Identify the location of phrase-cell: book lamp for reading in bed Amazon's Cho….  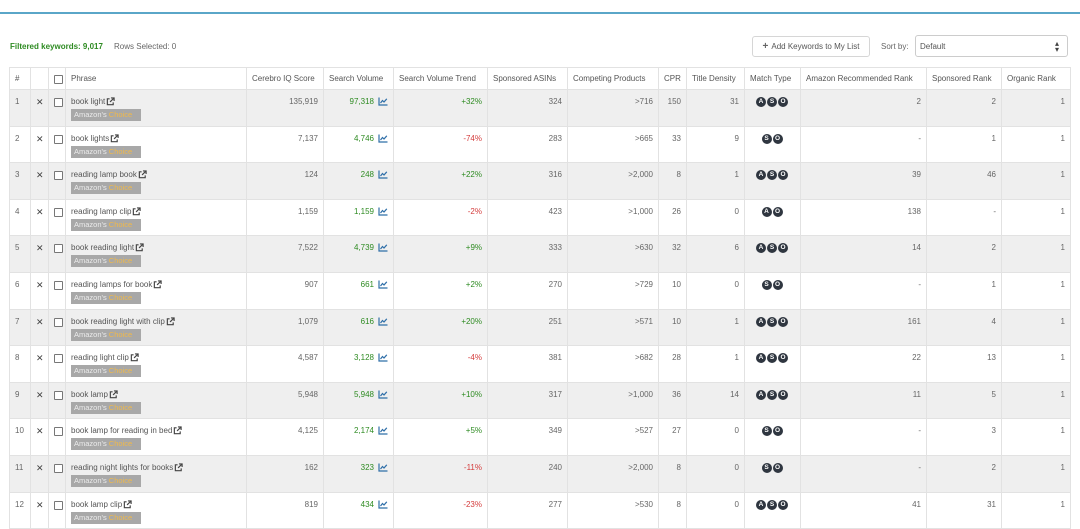
(156, 437).